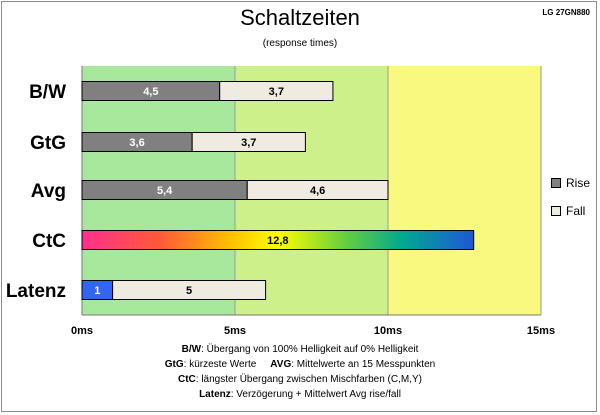 This screenshot has height=415, width=600. What do you see at coordinates (165, 191) in the screenshot?
I see `bar-label-rise-avg: 5,4` at bounding box center [165, 191].